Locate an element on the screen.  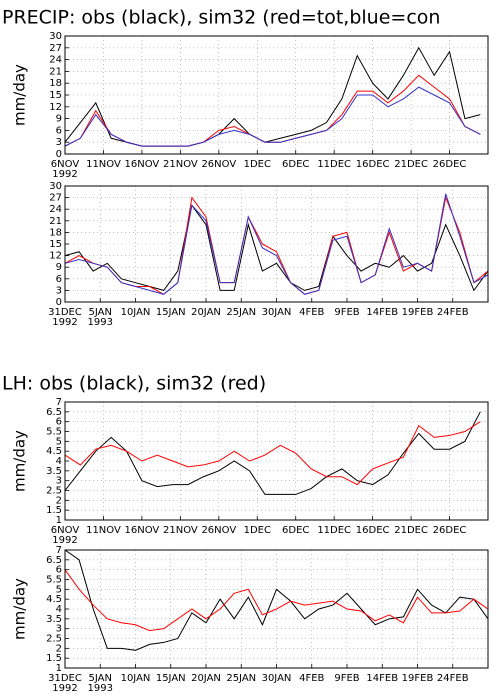
x-tick-label: 6NOV is located at coordinates (65, 164).